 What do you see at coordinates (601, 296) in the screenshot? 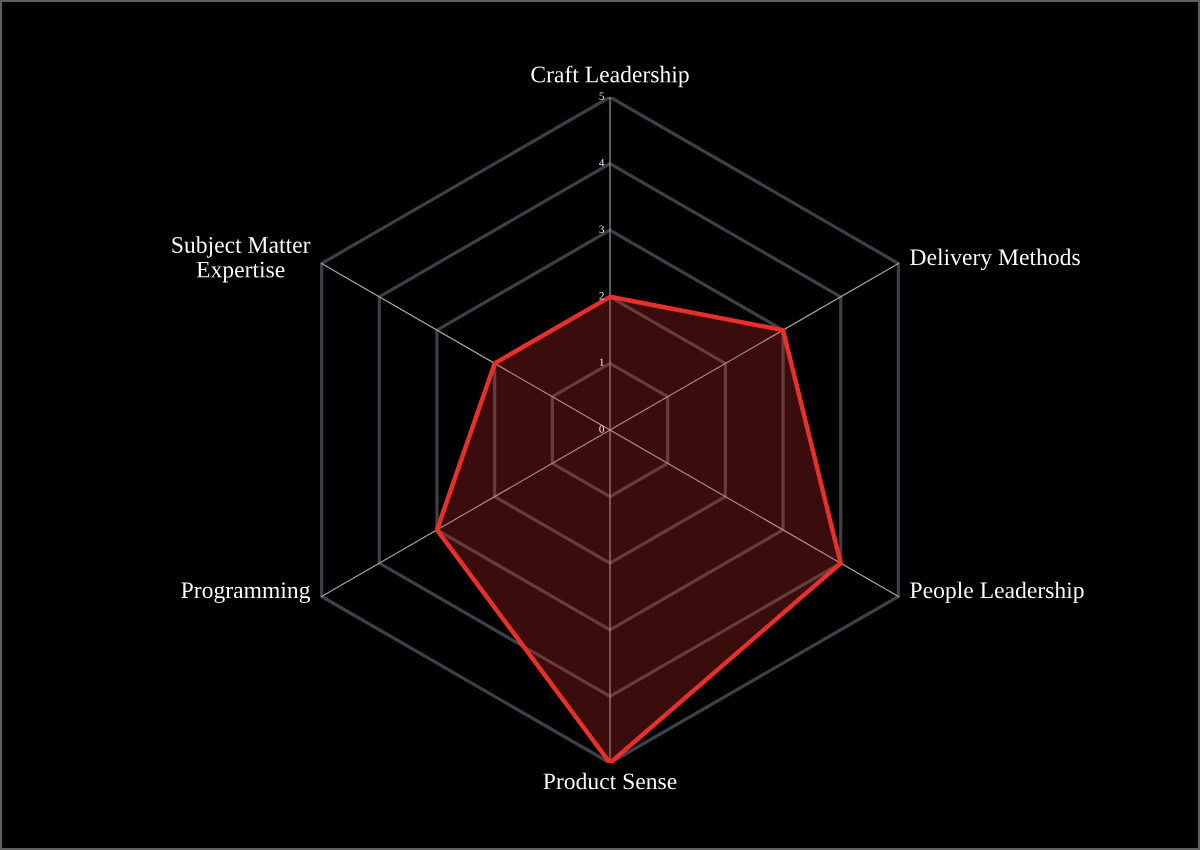
I see `y-tick-label: 2` at bounding box center [601, 296].